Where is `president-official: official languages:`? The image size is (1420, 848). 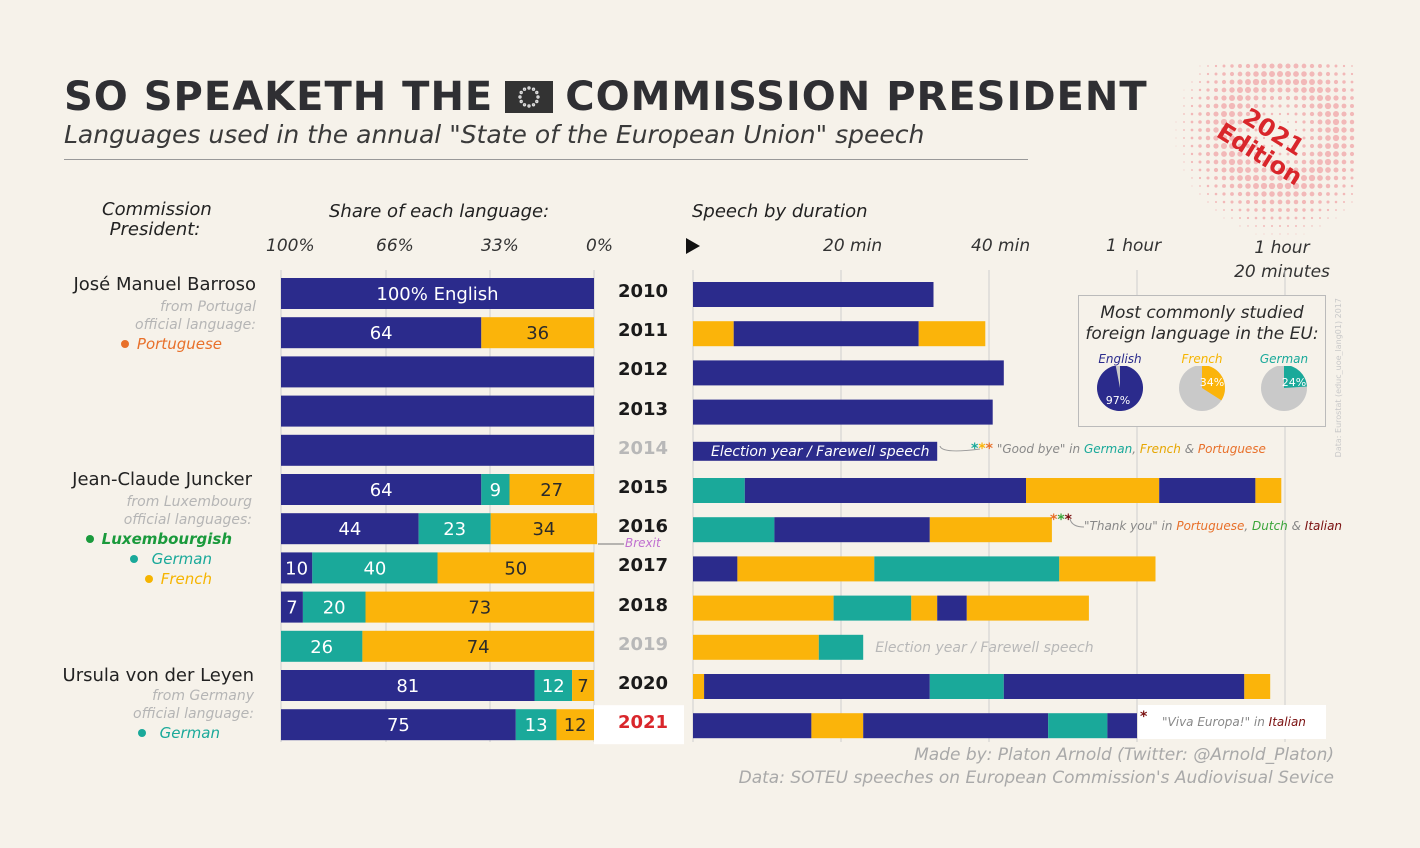 president-official: official languages: is located at coordinates (187, 520).